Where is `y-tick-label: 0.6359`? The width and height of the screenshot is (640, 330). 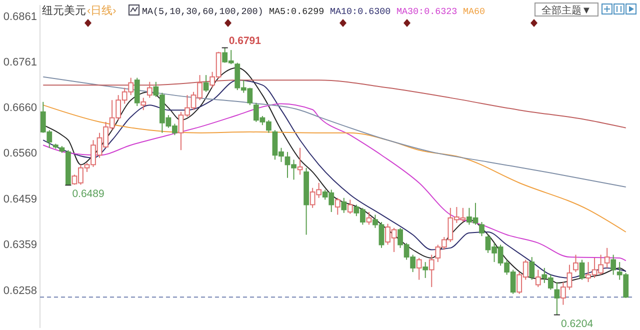
y-tick-label: 0.6359 is located at coordinates (20, 245).